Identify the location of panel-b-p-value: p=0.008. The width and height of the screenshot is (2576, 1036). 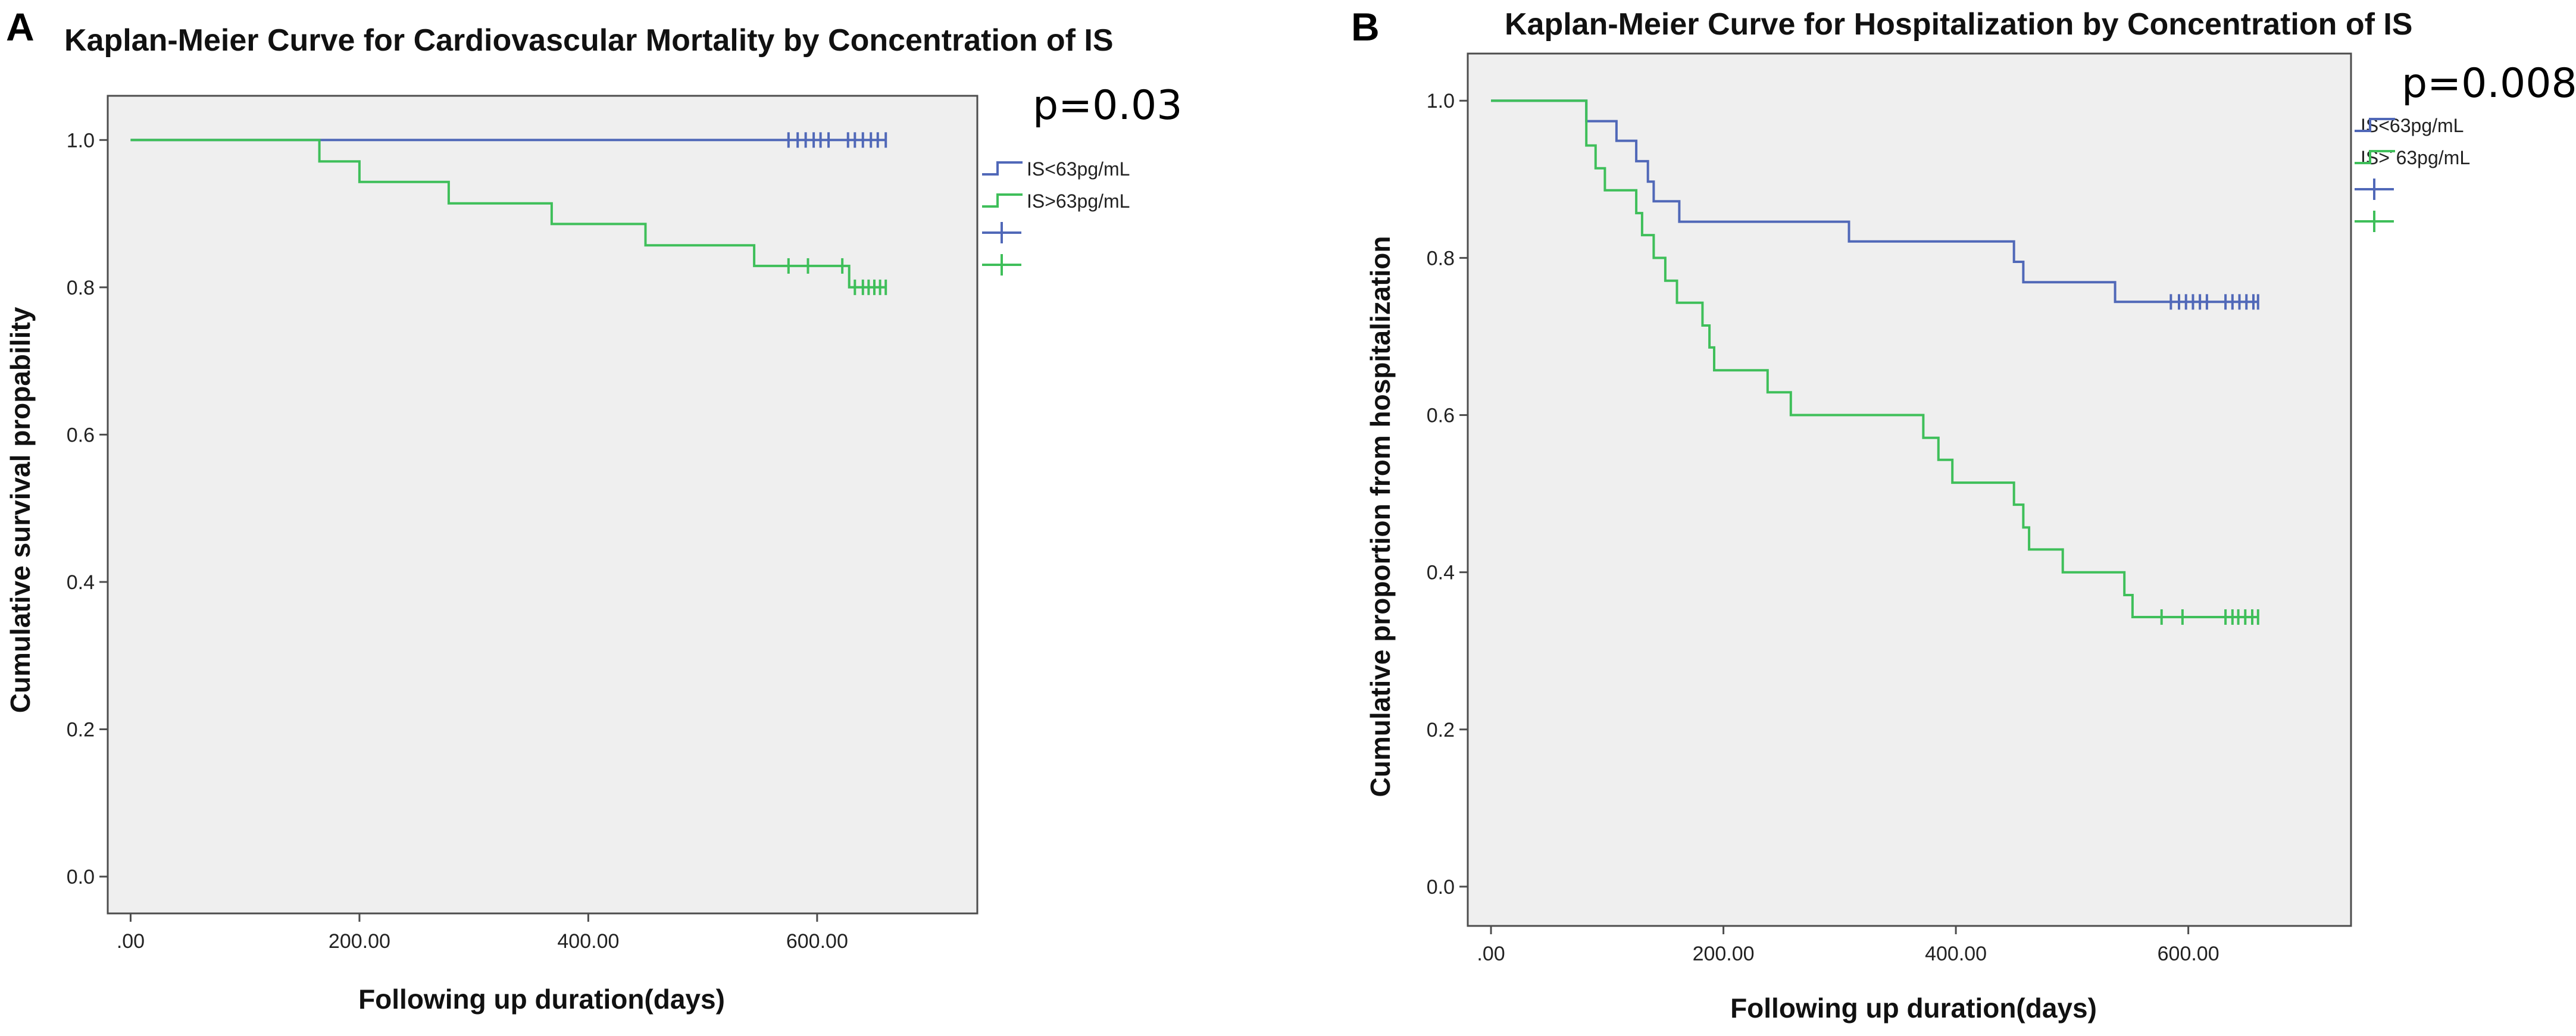
(2489, 83).